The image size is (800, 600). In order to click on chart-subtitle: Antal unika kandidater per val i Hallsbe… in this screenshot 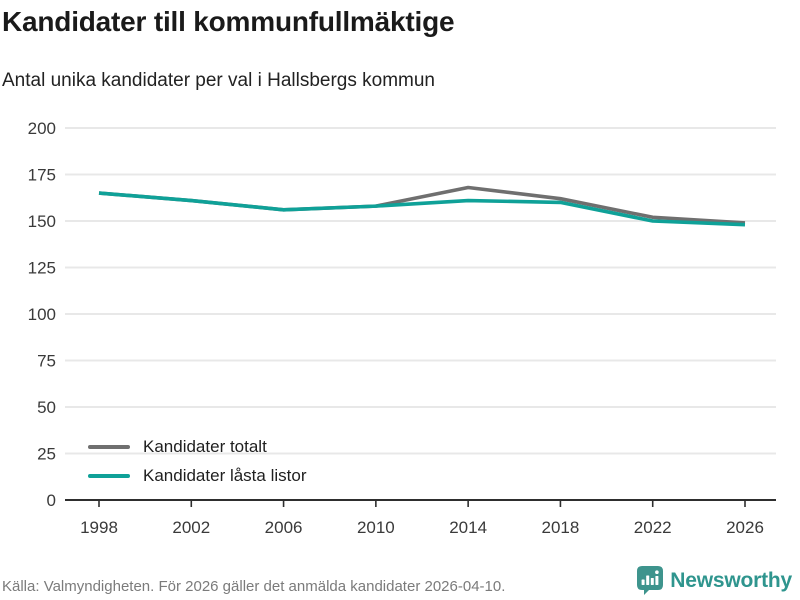, I will do `click(218, 80)`.